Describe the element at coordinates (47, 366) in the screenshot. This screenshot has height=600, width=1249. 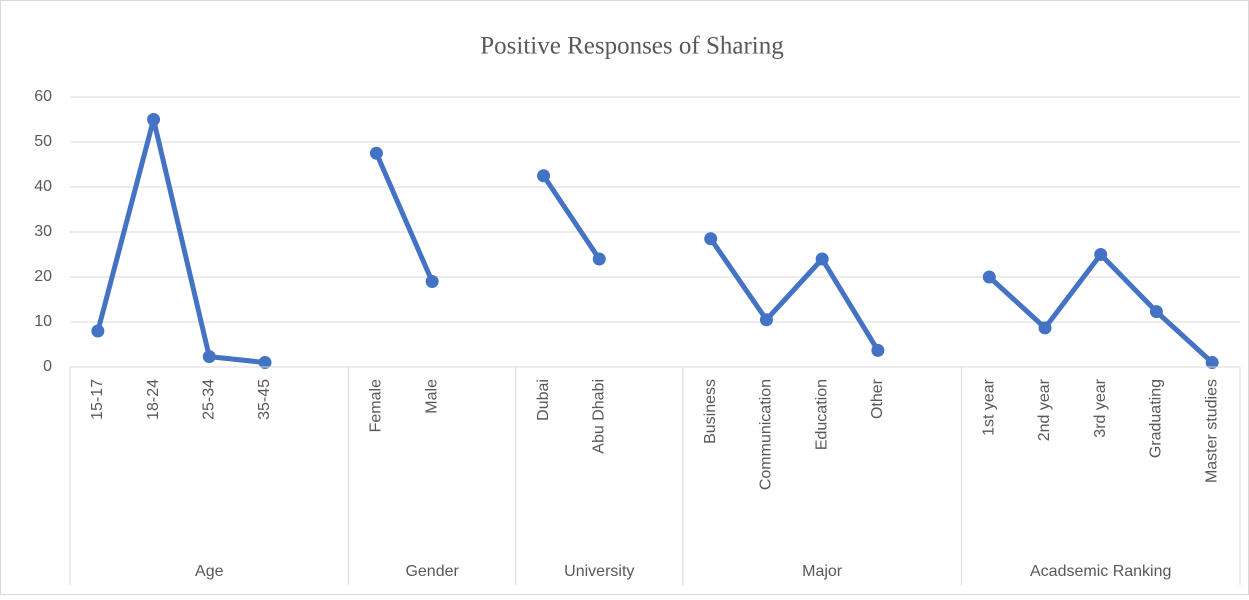
I see `y-tick-label: 0` at that location.